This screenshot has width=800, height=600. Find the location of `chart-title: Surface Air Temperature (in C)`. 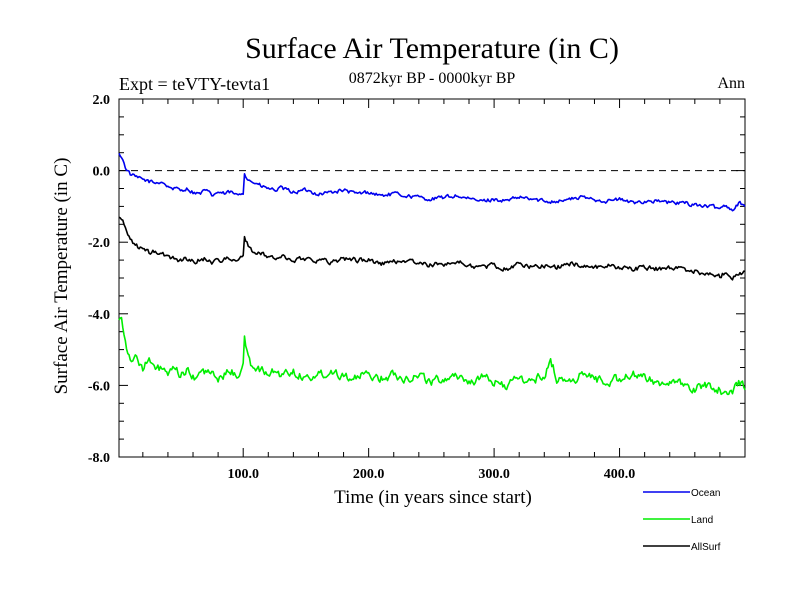

chart-title: Surface Air Temperature (in C) is located at coordinates (432, 48).